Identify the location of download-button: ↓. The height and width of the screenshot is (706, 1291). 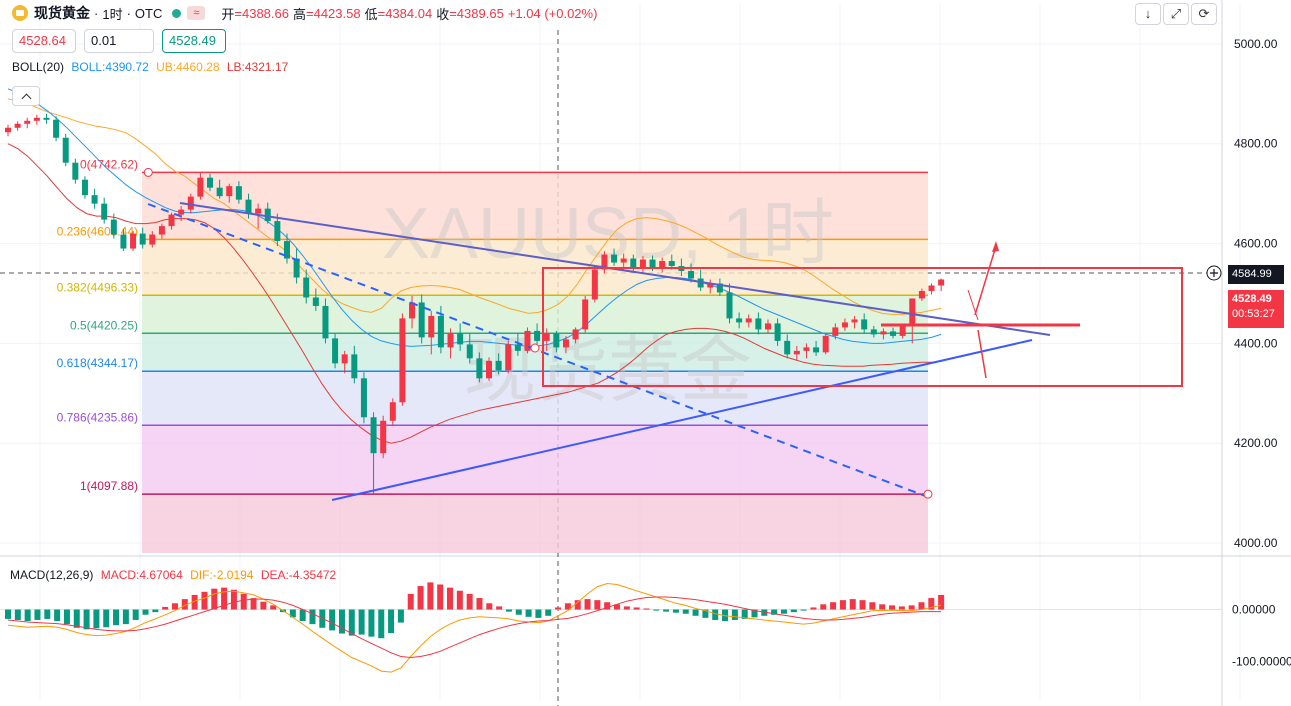
(1148, 14).